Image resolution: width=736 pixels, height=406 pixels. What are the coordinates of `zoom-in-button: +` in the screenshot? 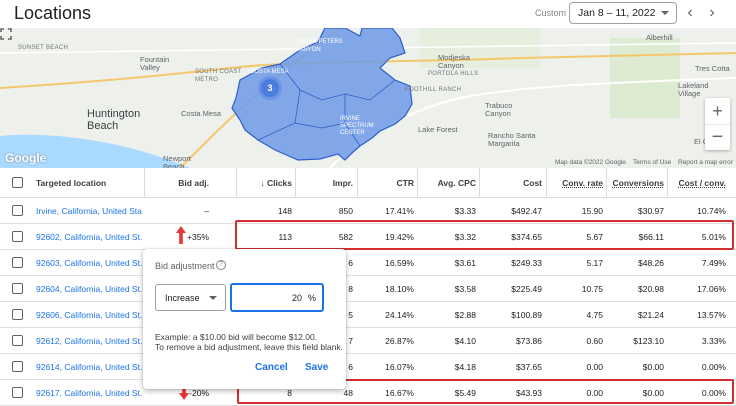 It's located at (717, 111).